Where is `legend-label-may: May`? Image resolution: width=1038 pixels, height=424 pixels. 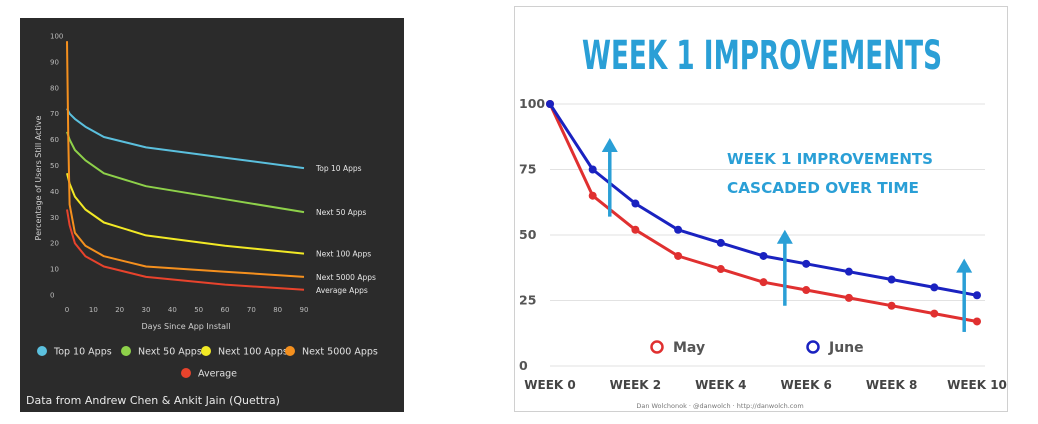 legend-label-may: May is located at coordinates (689, 348).